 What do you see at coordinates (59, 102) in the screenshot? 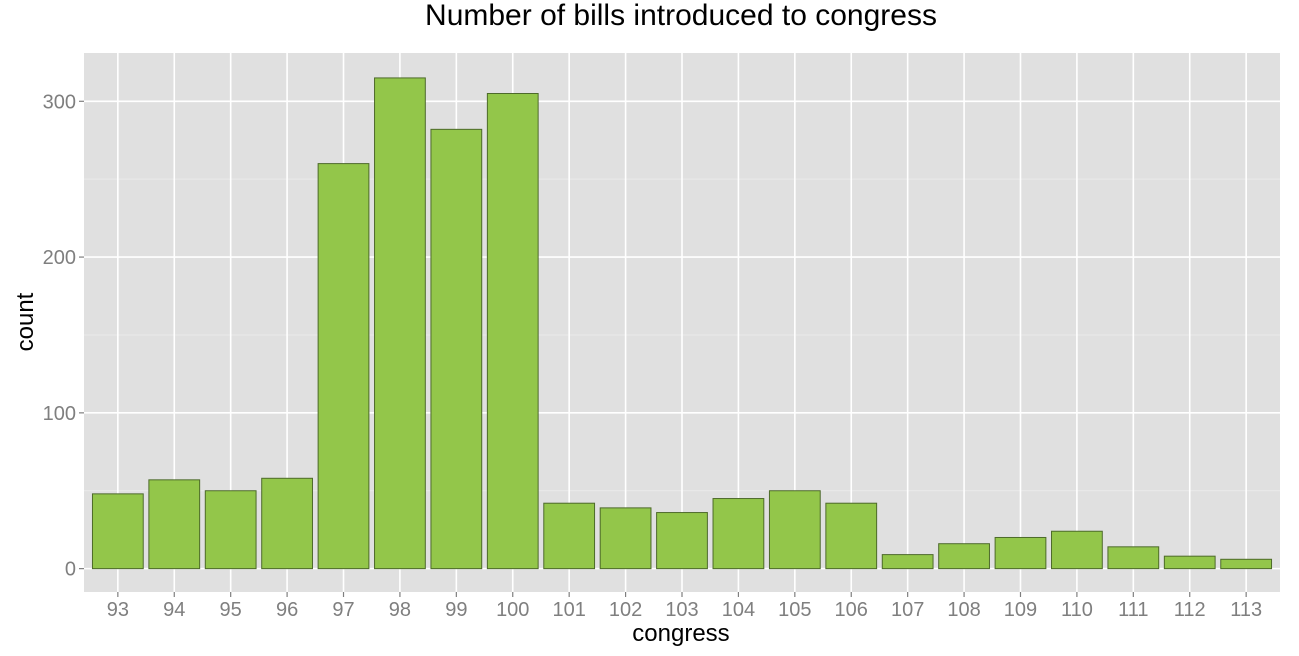
I see `y-tick-label: 300` at bounding box center [59, 102].